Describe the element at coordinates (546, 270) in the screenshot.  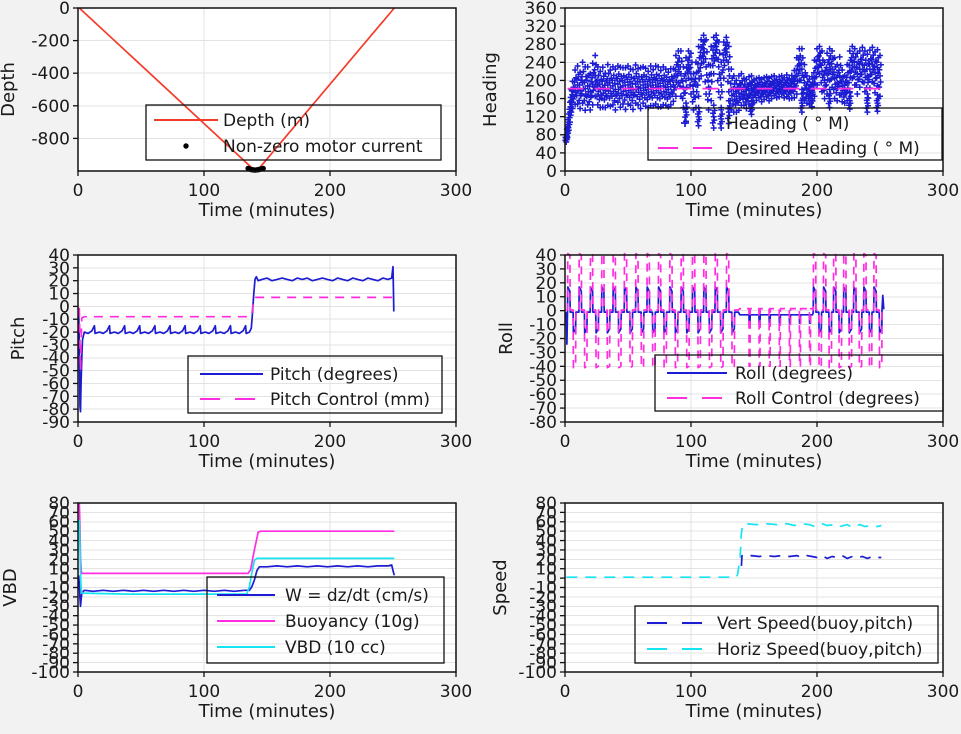
I see `roll-y-tick-label: 30` at that location.